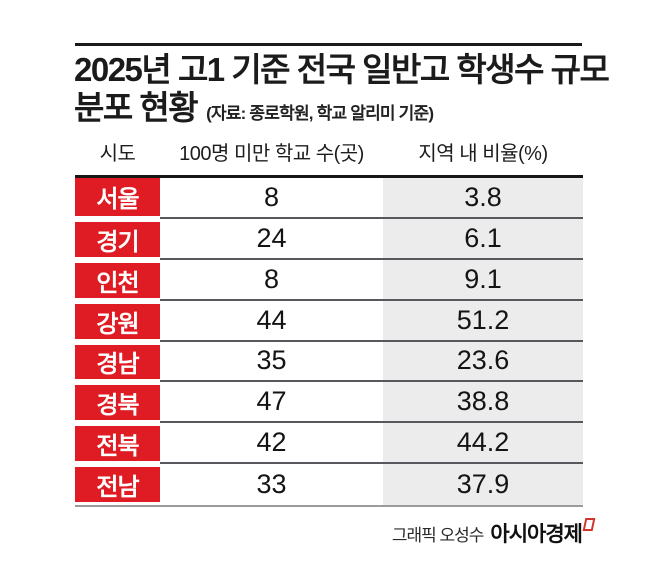  I want to click on brand-mark-icon, so click(589, 524).